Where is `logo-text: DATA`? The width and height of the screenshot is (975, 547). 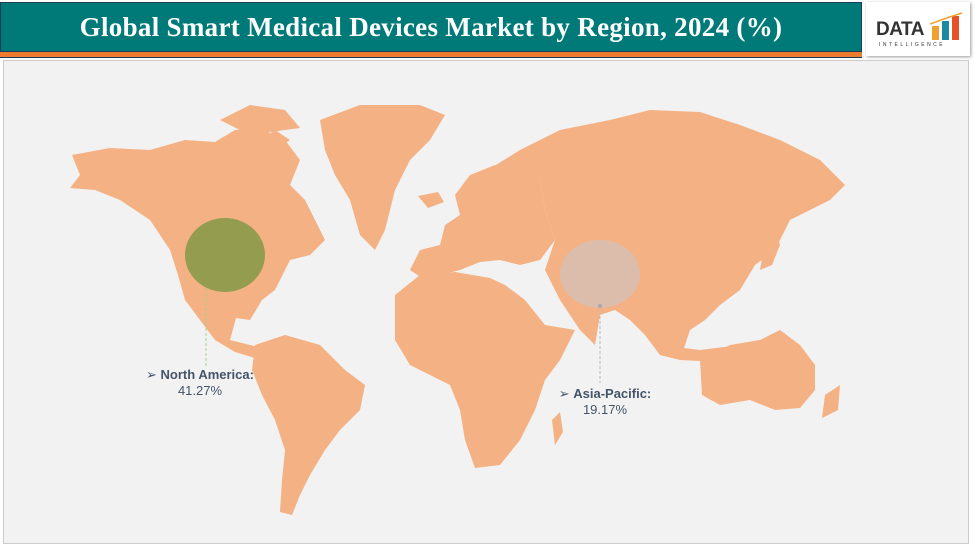 logo-text: DATA is located at coordinates (900, 29).